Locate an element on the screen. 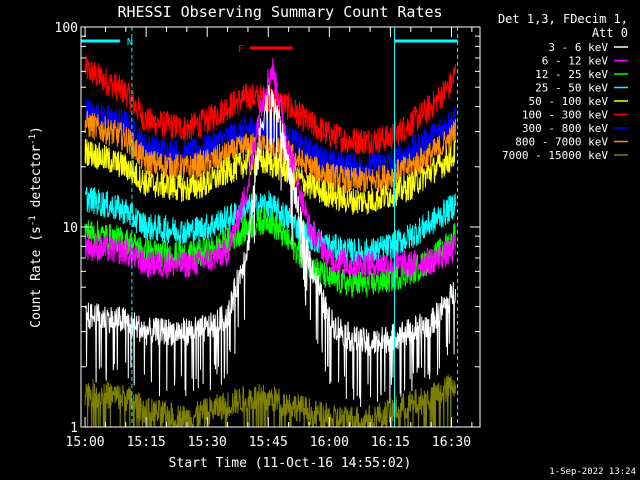  x-tick-label: 15:30 is located at coordinates (207, 442).